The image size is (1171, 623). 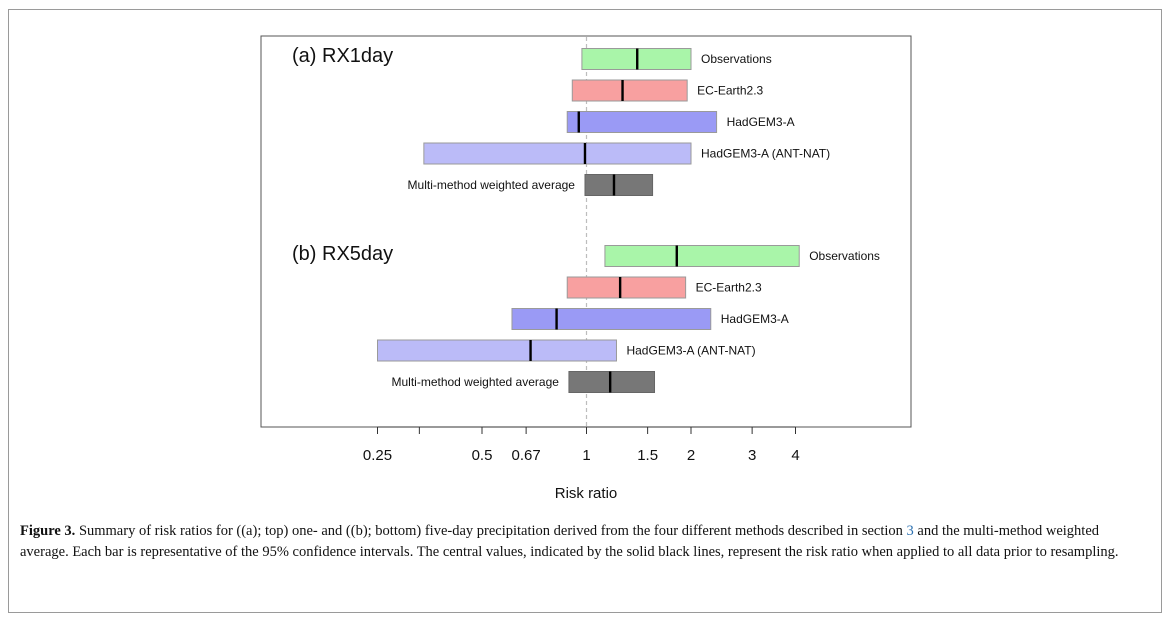 I want to click on panel-title: (a) RX1day, so click(x=342, y=56).